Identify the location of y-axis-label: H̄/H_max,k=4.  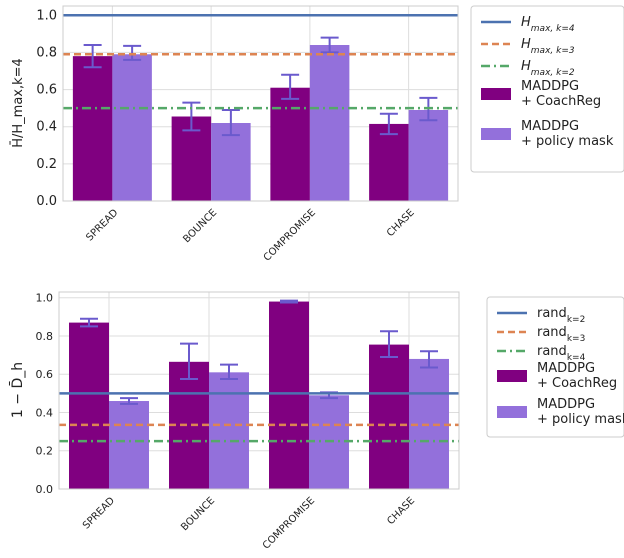
(18, 103).